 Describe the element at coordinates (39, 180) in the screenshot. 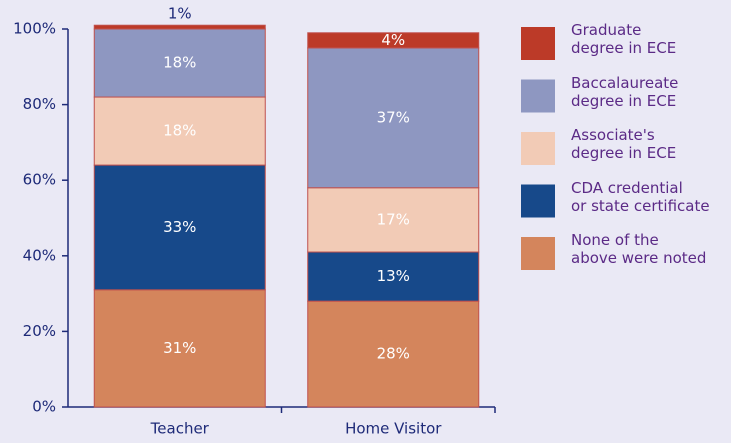

I see `y-tick-label: 60%` at that location.